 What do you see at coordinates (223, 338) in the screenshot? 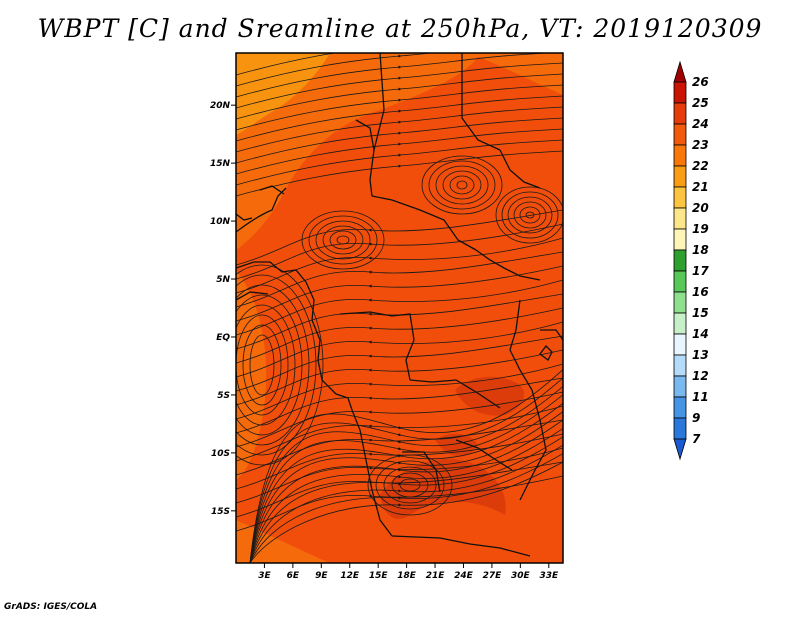
I see `y-tick-label: EQ` at bounding box center [223, 338].